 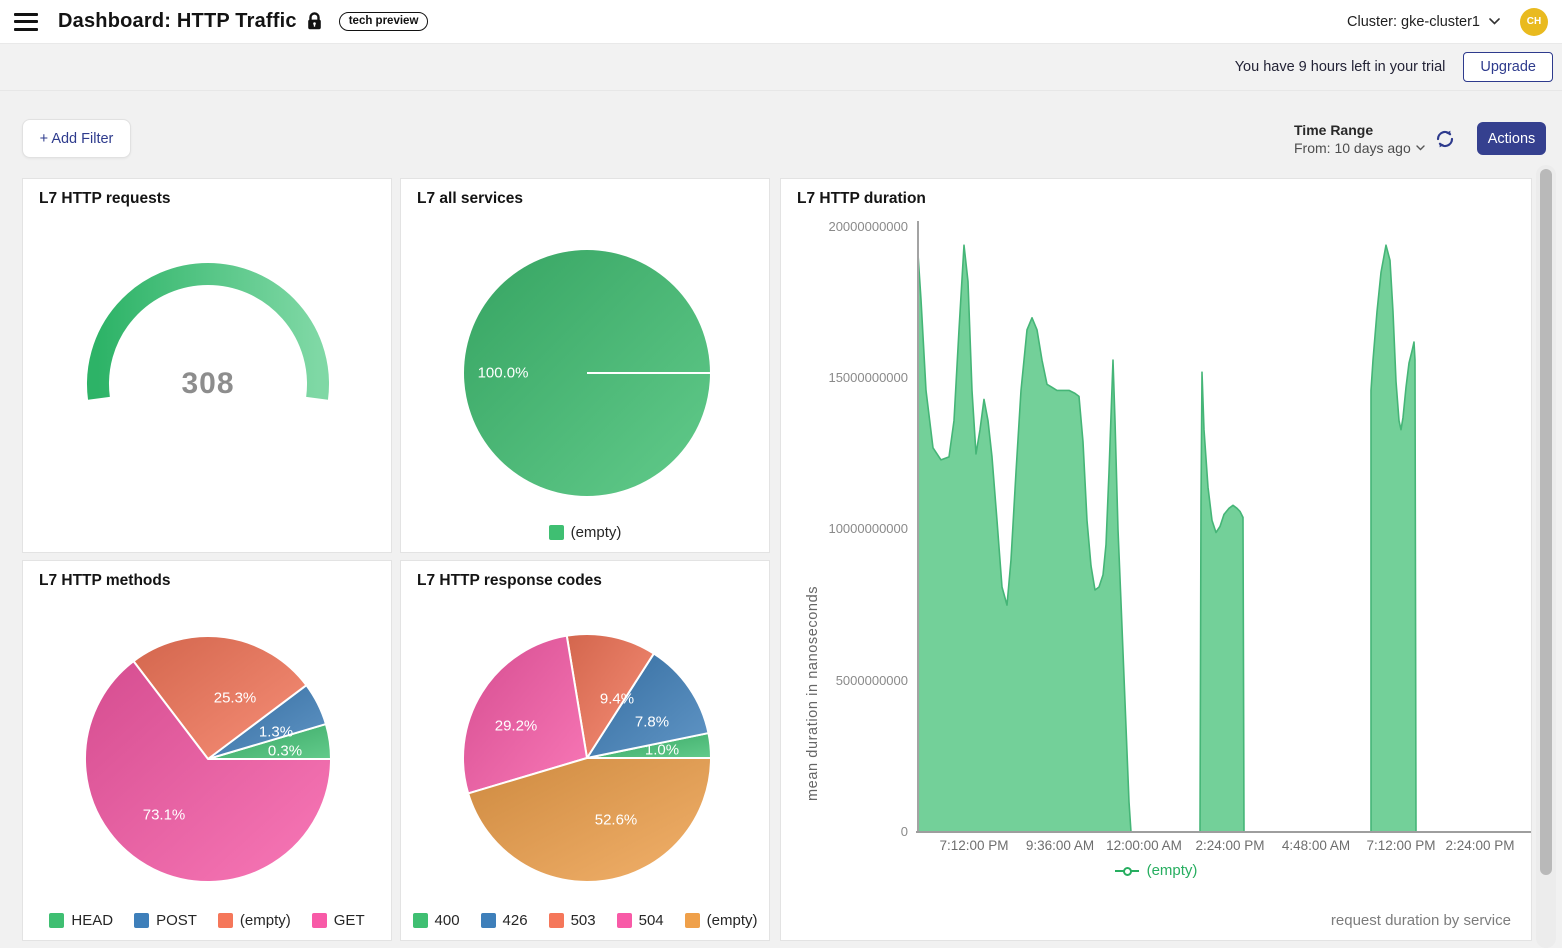 I want to click on line-marker-icon, so click(x=1126, y=871).